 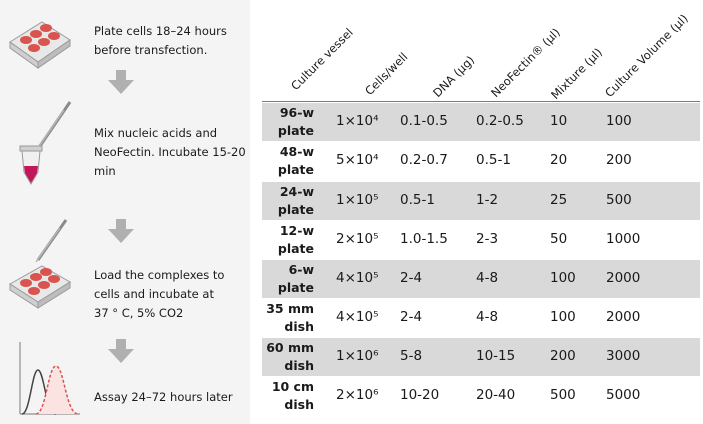 What do you see at coordinates (487, 200) in the screenshot?
I see `neofectin-cell: 1-2` at bounding box center [487, 200].